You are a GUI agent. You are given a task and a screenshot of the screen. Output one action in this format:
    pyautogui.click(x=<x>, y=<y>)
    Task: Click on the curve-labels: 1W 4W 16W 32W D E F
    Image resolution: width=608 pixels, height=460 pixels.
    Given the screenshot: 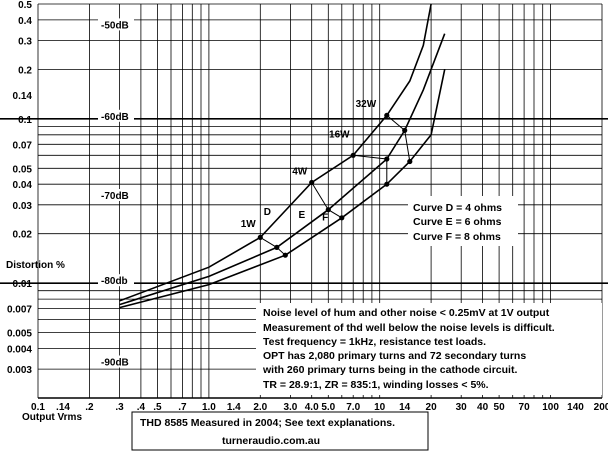 What is the action you would take?
    pyautogui.click(x=309, y=164)
    